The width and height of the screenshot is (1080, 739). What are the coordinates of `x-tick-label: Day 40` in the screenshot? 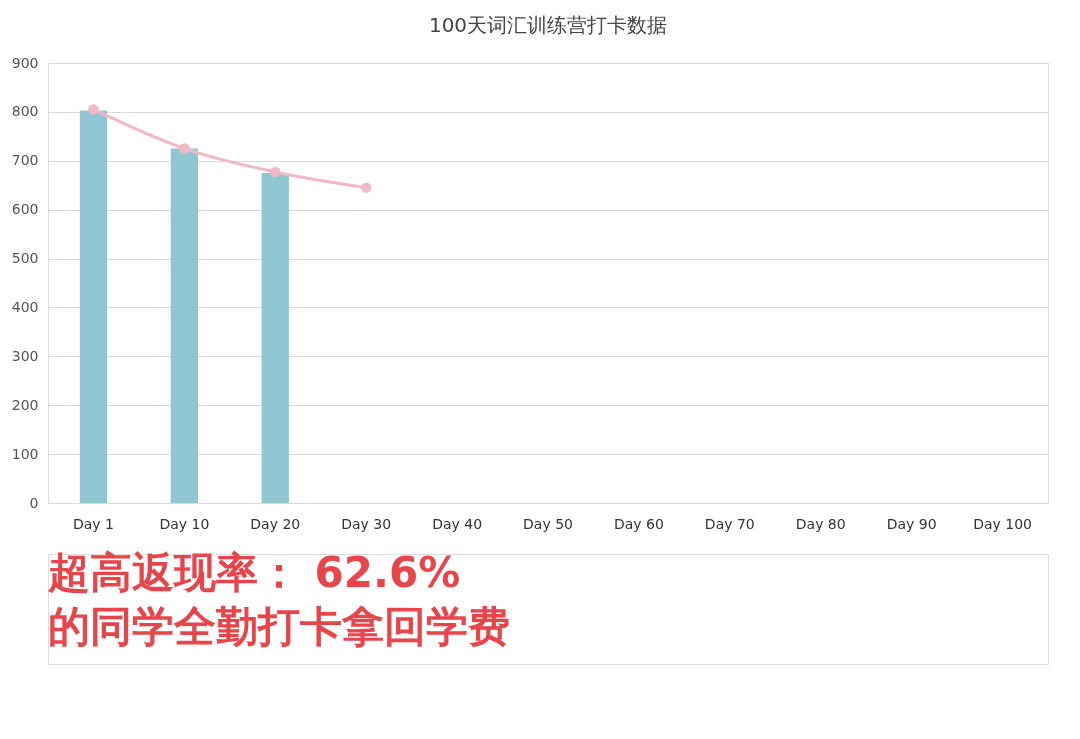 It's located at (457, 523).